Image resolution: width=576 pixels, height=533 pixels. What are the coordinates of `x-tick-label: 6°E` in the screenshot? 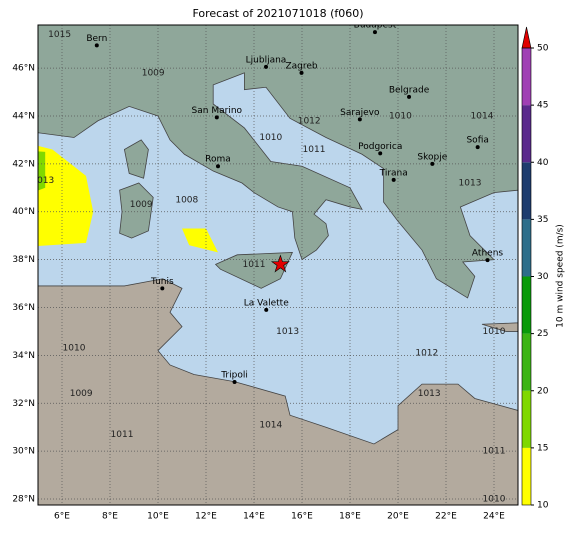 It's located at (62, 517).